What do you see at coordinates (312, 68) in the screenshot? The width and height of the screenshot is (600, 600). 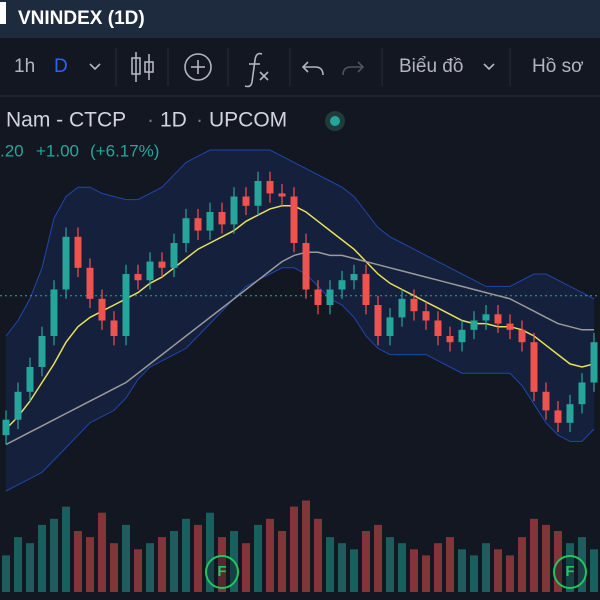 I see `undo-button` at bounding box center [312, 68].